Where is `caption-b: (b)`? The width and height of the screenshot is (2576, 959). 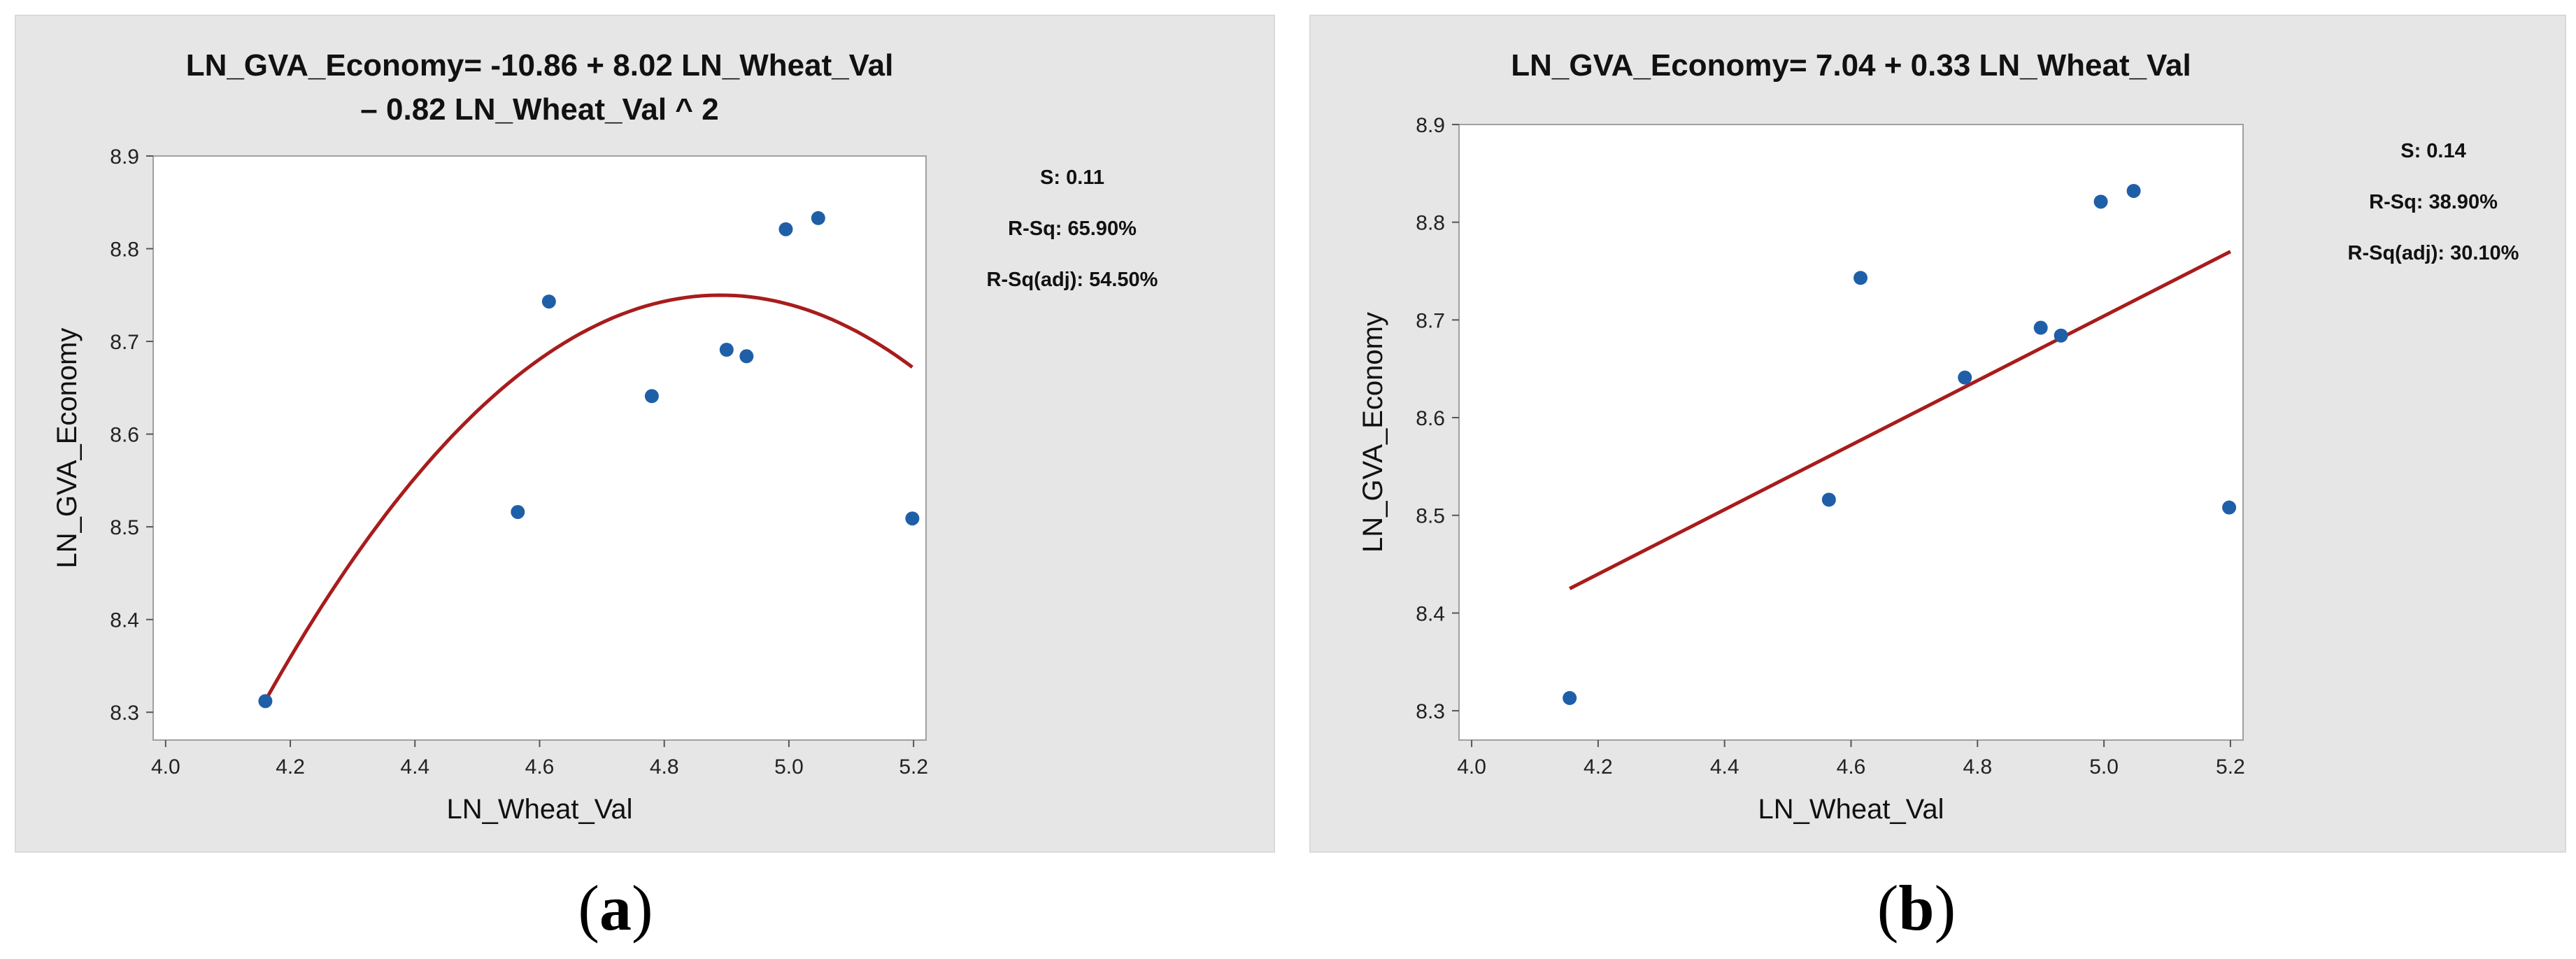 caption-b: (b) is located at coordinates (1916, 908).